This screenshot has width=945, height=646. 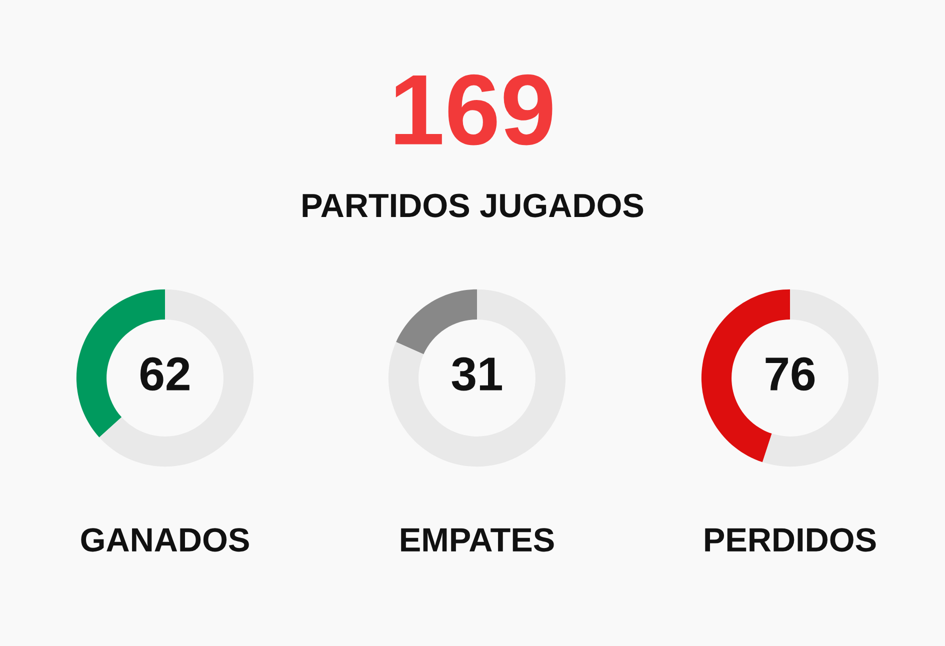 I want to click on text: EMPATES, so click(x=477, y=540).